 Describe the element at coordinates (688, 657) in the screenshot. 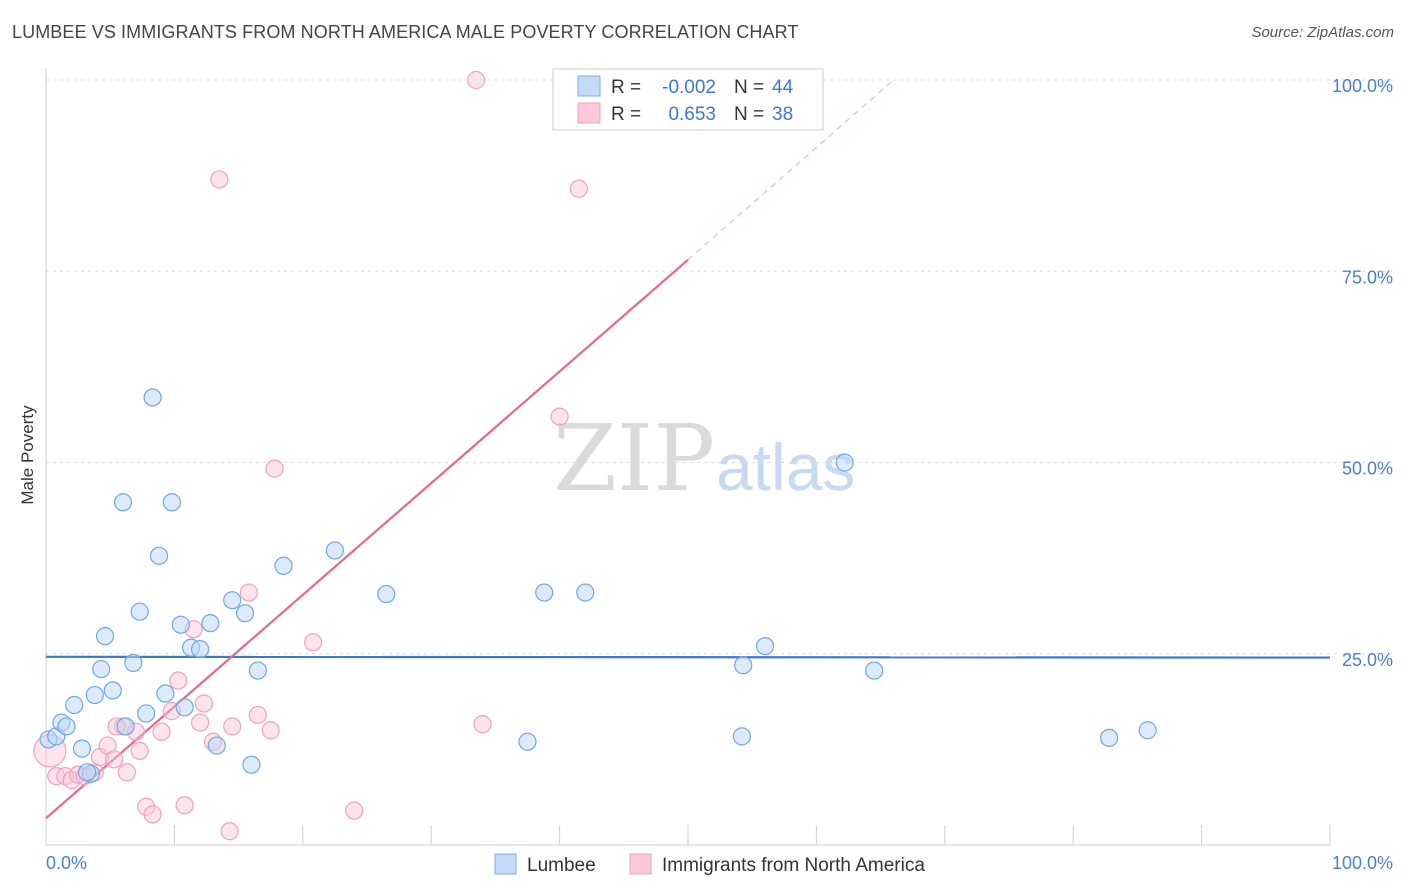

I see `lumbee-trend-line` at that location.